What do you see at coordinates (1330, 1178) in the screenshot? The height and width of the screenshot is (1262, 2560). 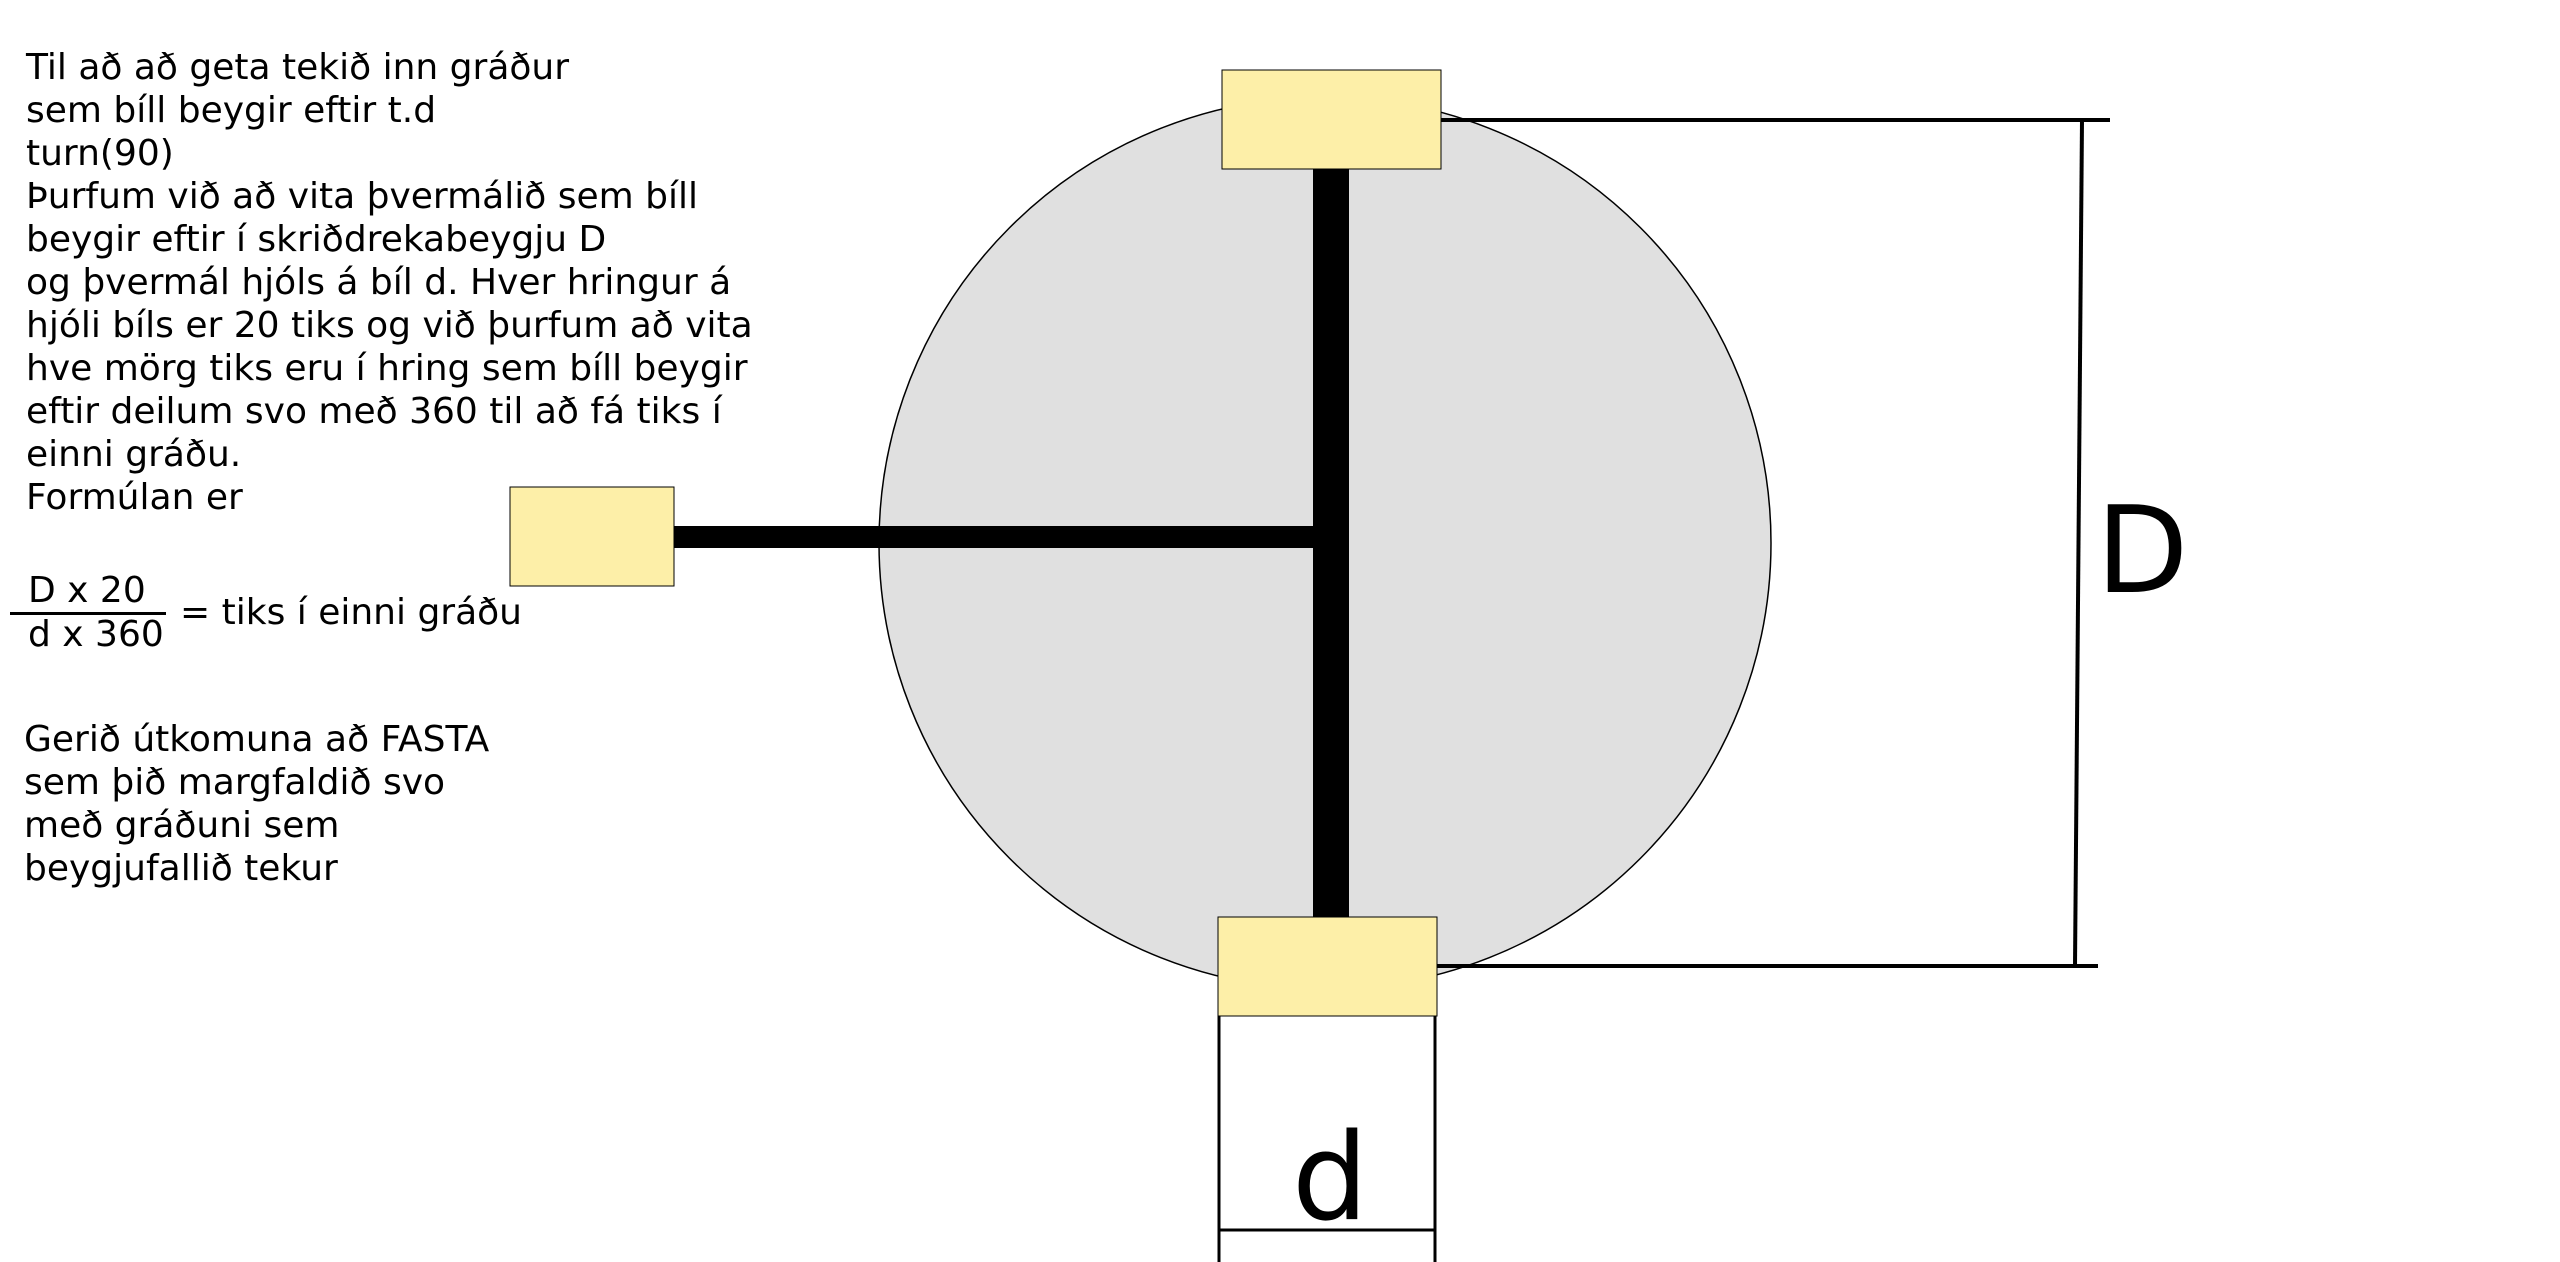 I see `wheel-diameter-label: d` at bounding box center [1330, 1178].